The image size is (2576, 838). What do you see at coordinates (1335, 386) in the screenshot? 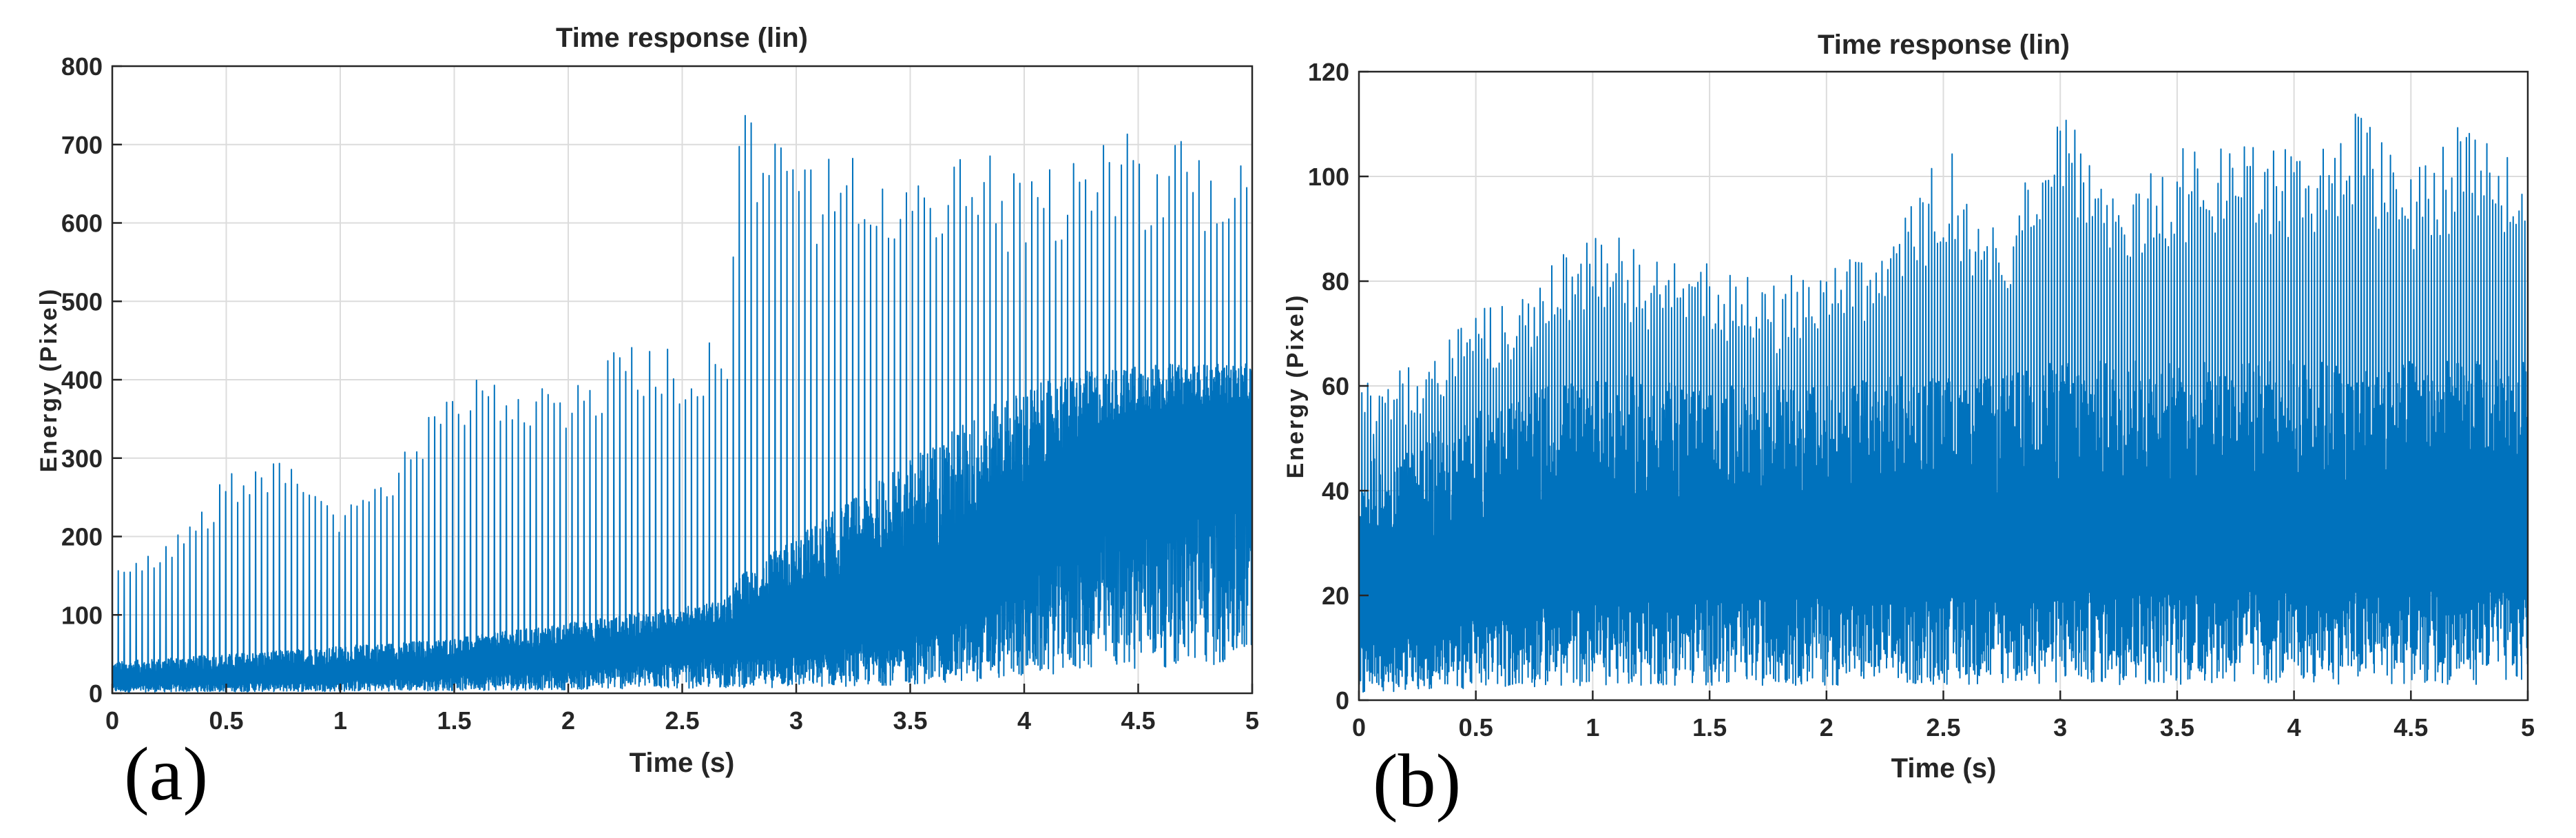
I see `y-tick-label: 60` at bounding box center [1335, 386].